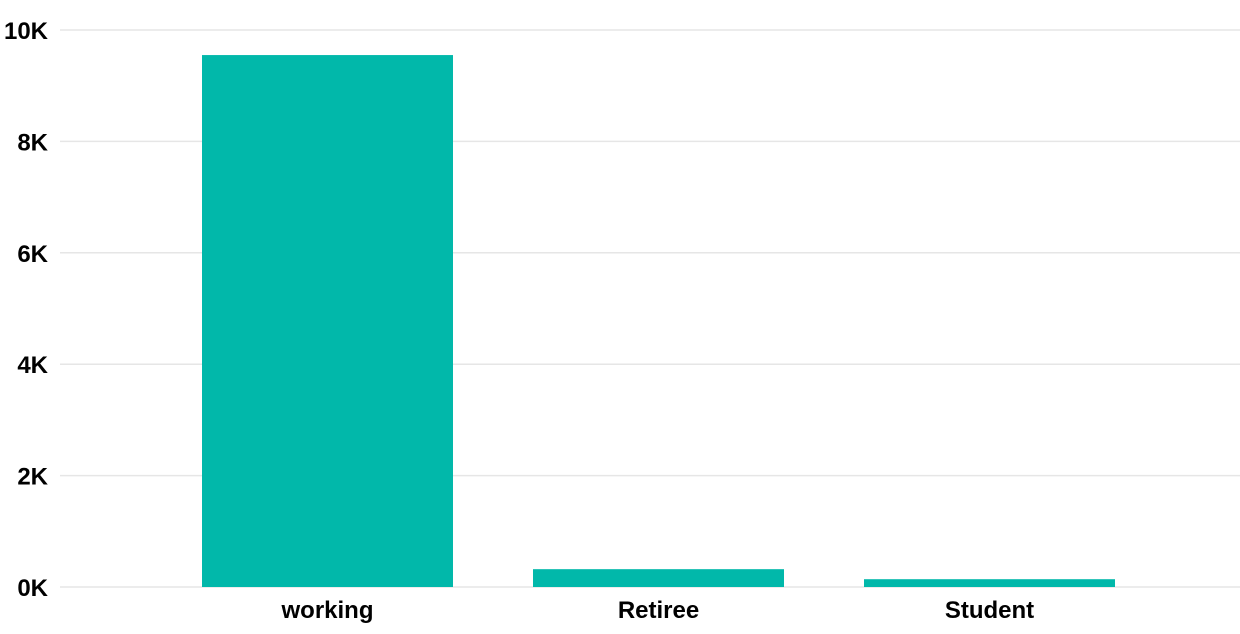  I want to click on y-tick-label: 6K, so click(32, 254).